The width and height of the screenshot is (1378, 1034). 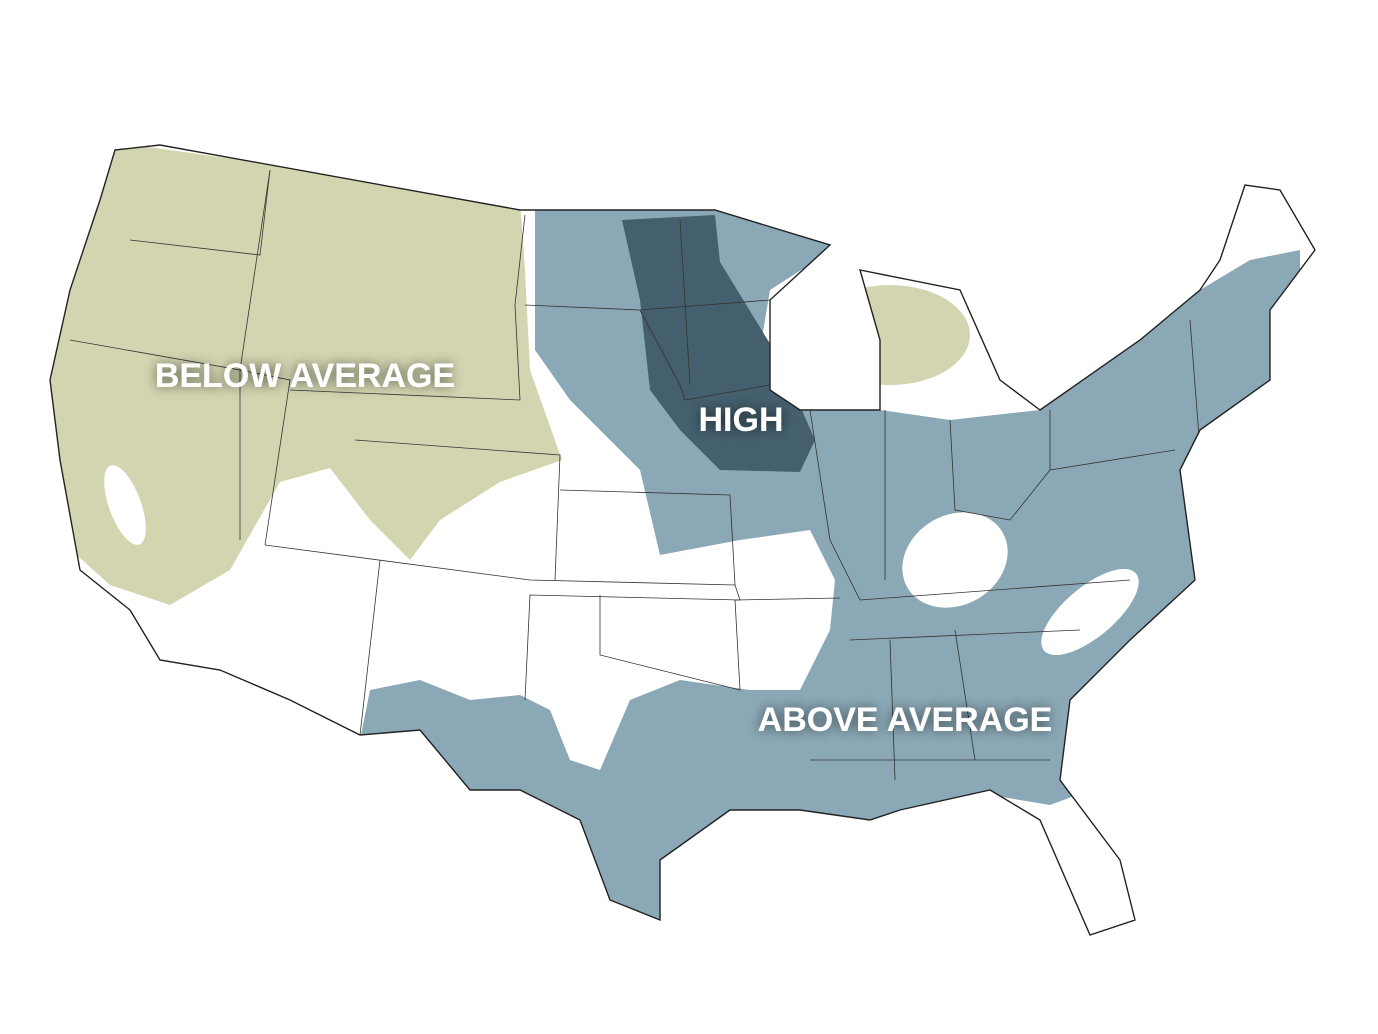 What do you see at coordinates (1090, 612) in the screenshot?
I see `carolina-normal-hole` at bounding box center [1090, 612].